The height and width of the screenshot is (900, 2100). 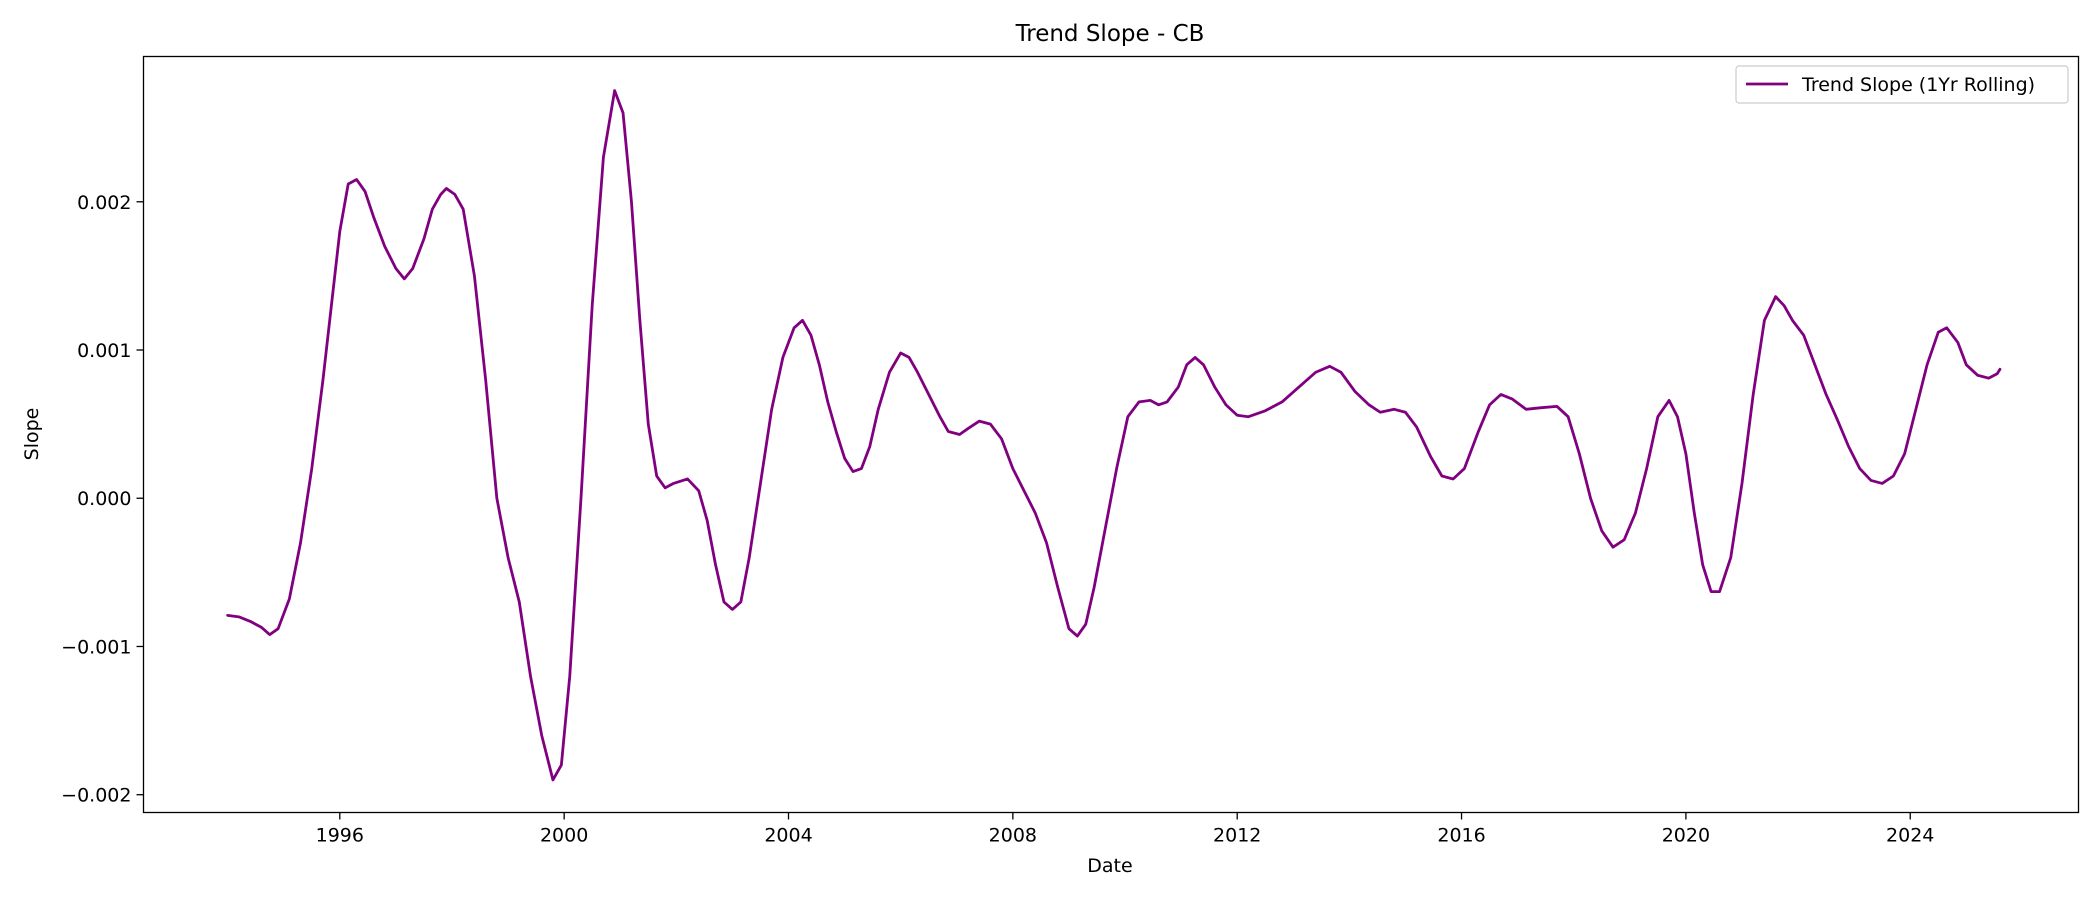 I want to click on y-tick-label: 0.002, so click(x=104, y=203).